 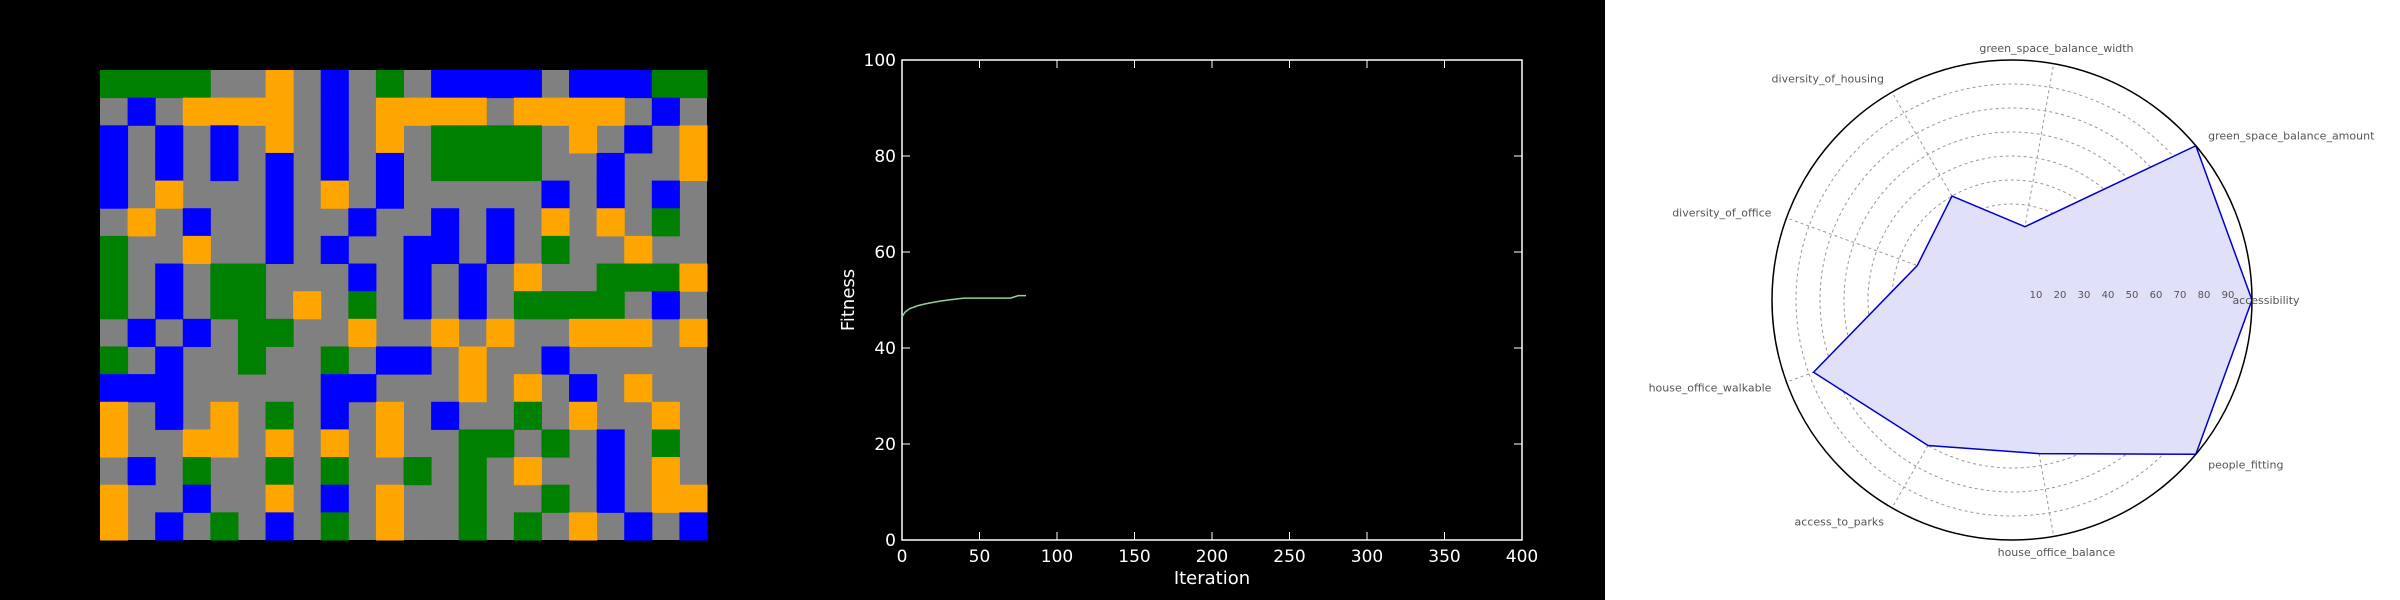 I want to click on radar-category-label: people_fitting, so click(x=2245, y=465).